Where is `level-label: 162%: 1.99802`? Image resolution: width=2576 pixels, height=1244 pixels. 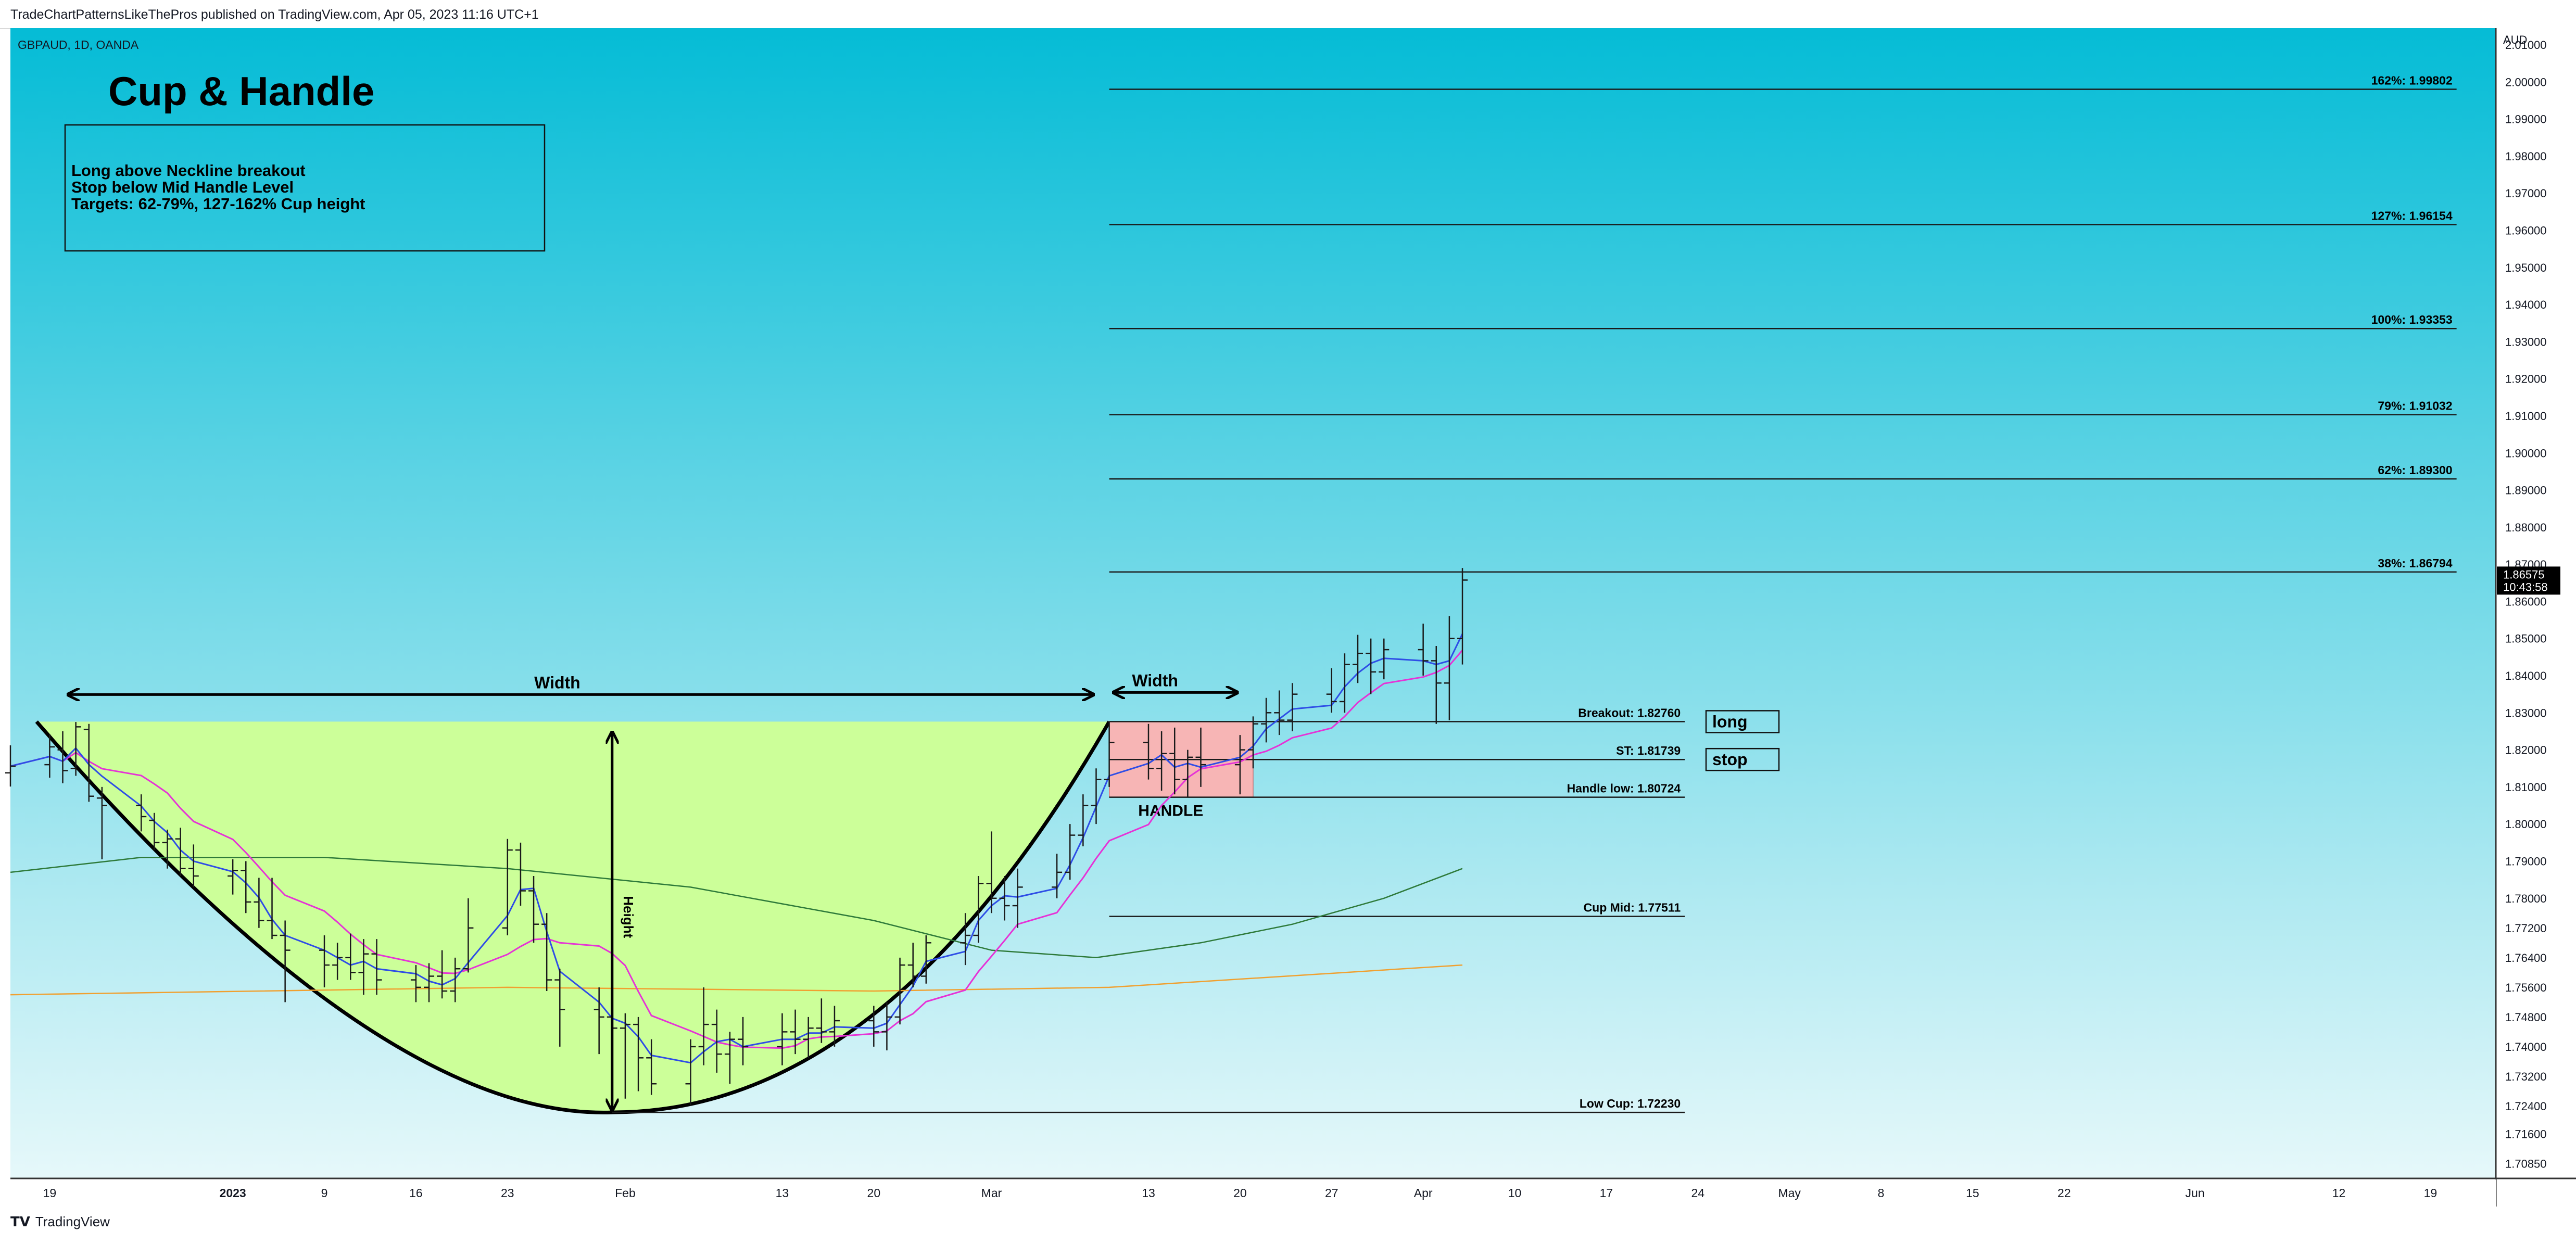 level-label: 162%: 1.99802 is located at coordinates (2412, 80).